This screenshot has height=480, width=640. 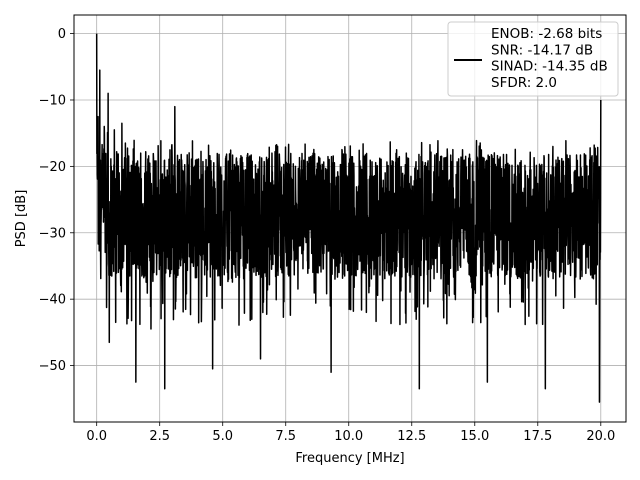 What do you see at coordinates (349, 458) in the screenshot?
I see `x-axis-label: Frequency [MHz]` at bounding box center [349, 458].